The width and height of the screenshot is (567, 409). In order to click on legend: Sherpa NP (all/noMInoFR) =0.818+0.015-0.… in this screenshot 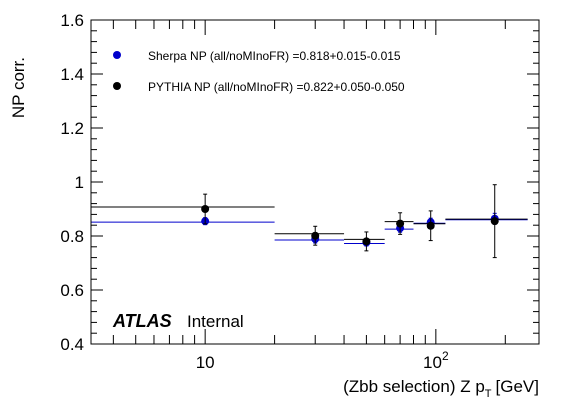, I will do `click(259, 71)`.